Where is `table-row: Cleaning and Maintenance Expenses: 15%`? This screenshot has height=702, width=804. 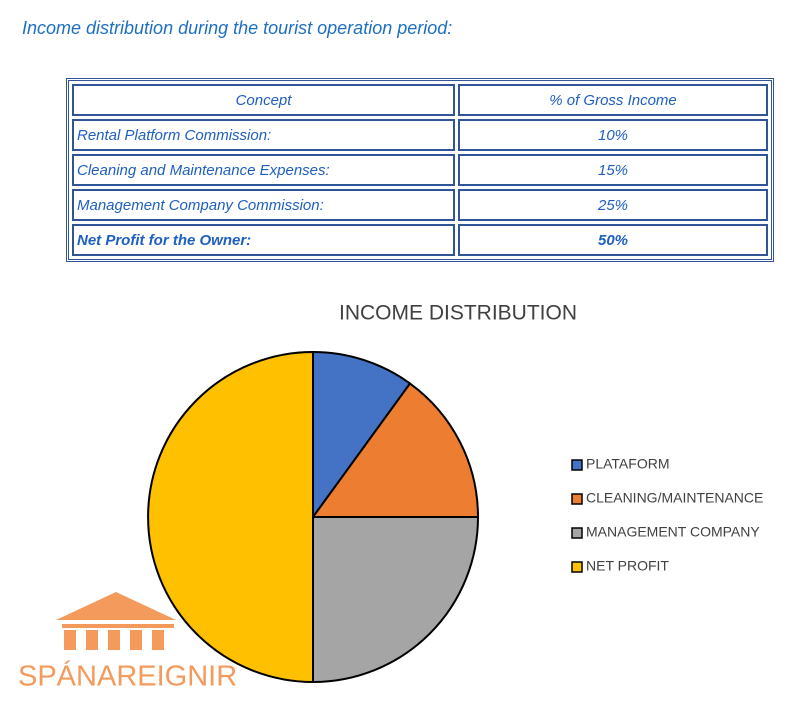 table-row: Cleaning and Maintenance Expenses: 15% is located at coordinates (420, 170).